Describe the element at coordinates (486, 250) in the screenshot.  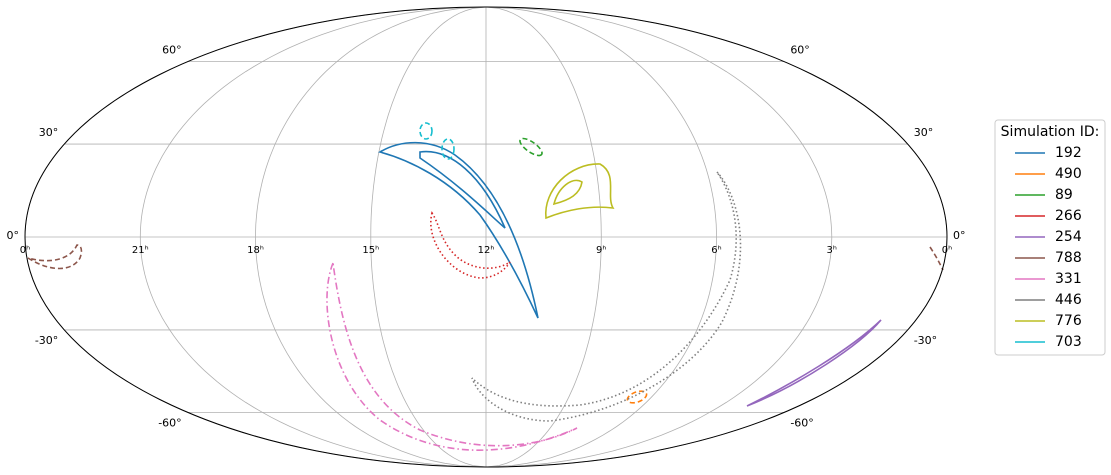
I see `x-tick-label: 12ʰ` at that location.